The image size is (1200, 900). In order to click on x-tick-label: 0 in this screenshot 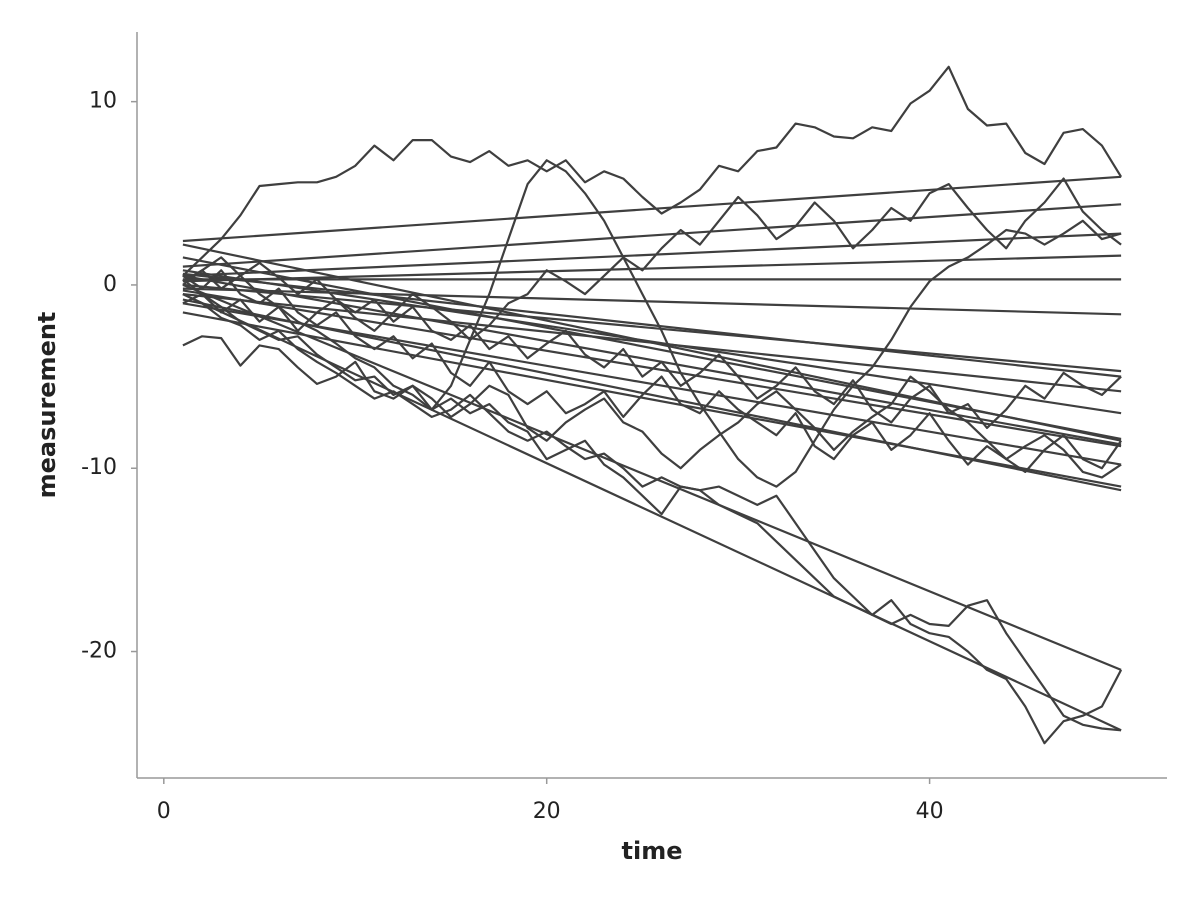, I will do `click(164, 811)`.